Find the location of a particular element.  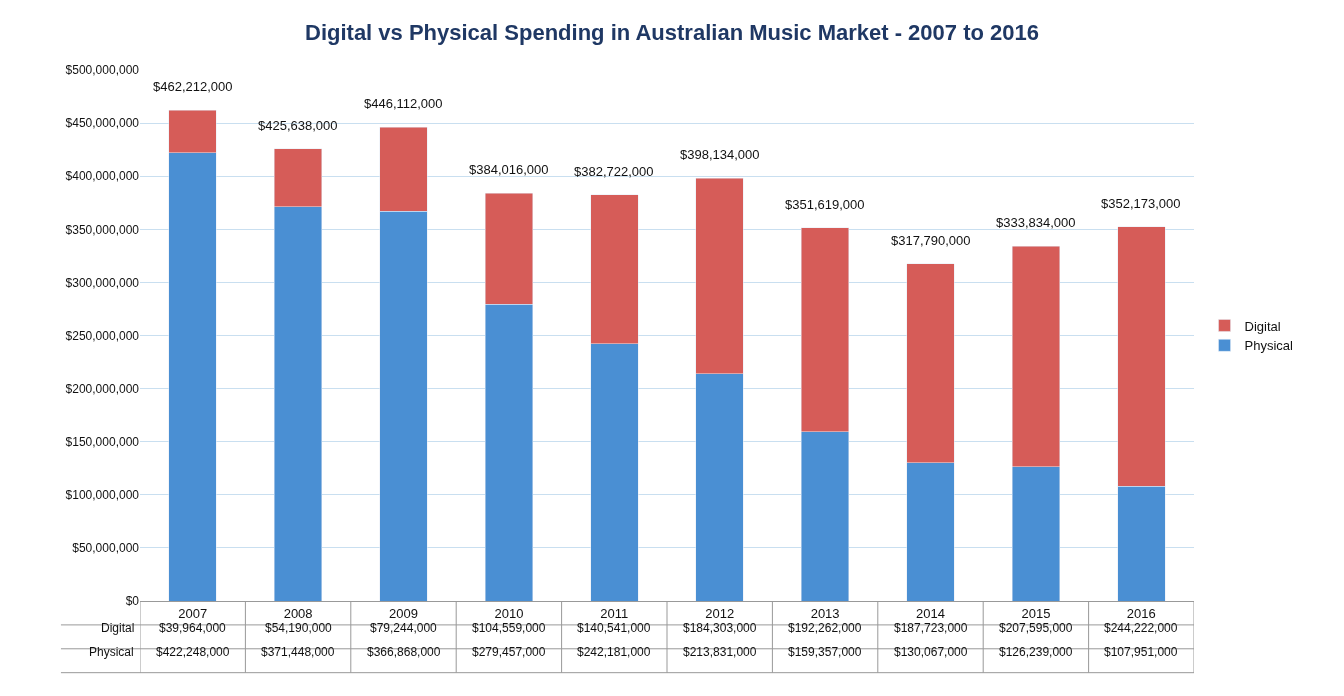

y-tick-label: $450,000,000 is located at coordinates (102, 123).